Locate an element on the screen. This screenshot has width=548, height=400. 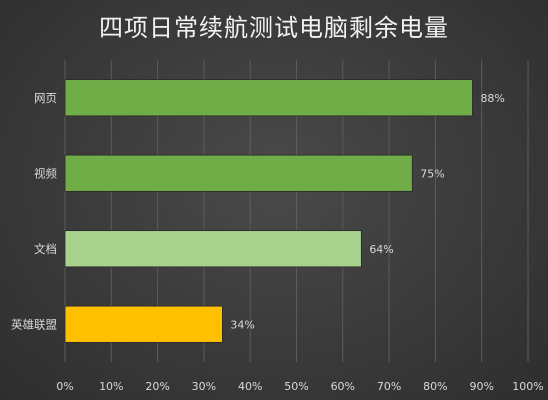
x-tick-label: 40% is located at coordinates (250, 386).